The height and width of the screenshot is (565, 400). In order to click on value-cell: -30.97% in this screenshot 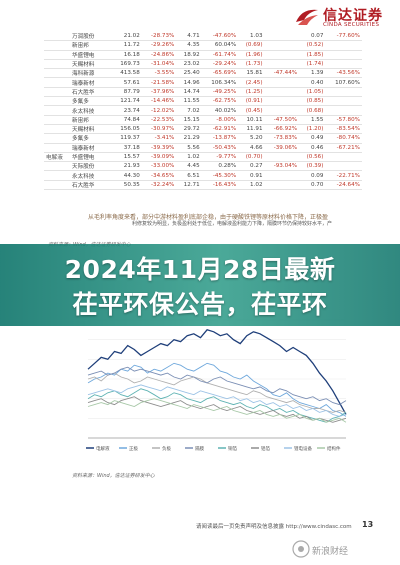, I will do `click(159, 129)`.